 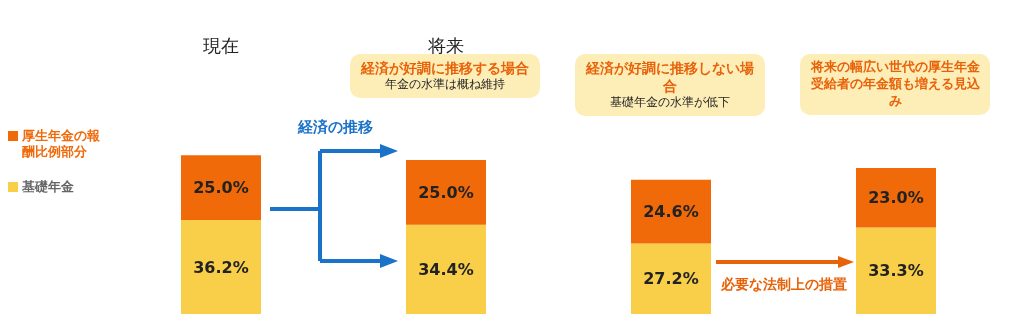 I want to click on annotation: 必要な法制上の措置, so click(x=784, y=285).